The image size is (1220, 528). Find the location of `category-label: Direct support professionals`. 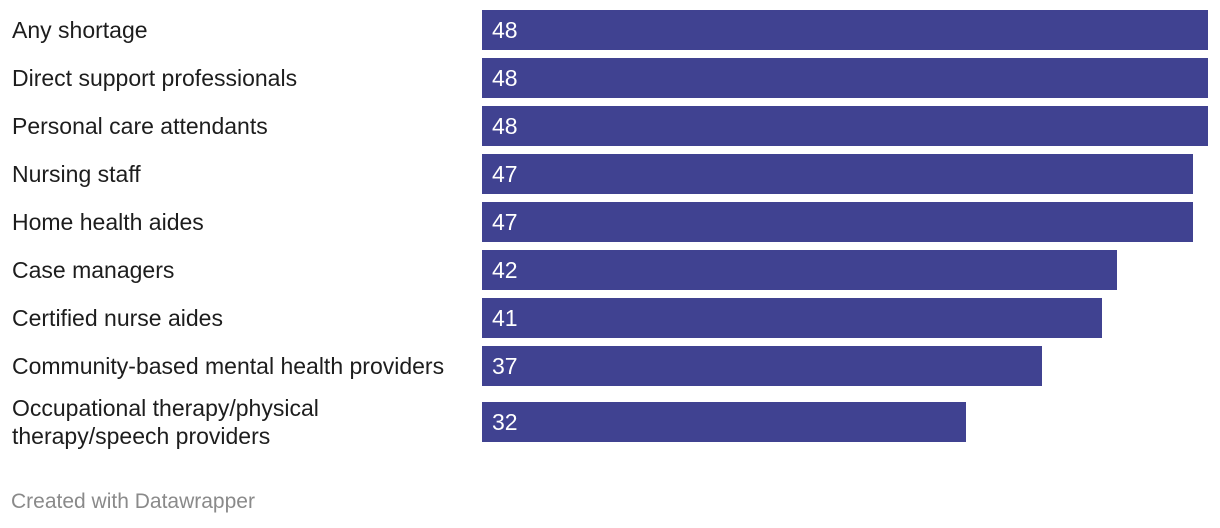

category-label: Direct support professionals is located at coordinates (155, 78).